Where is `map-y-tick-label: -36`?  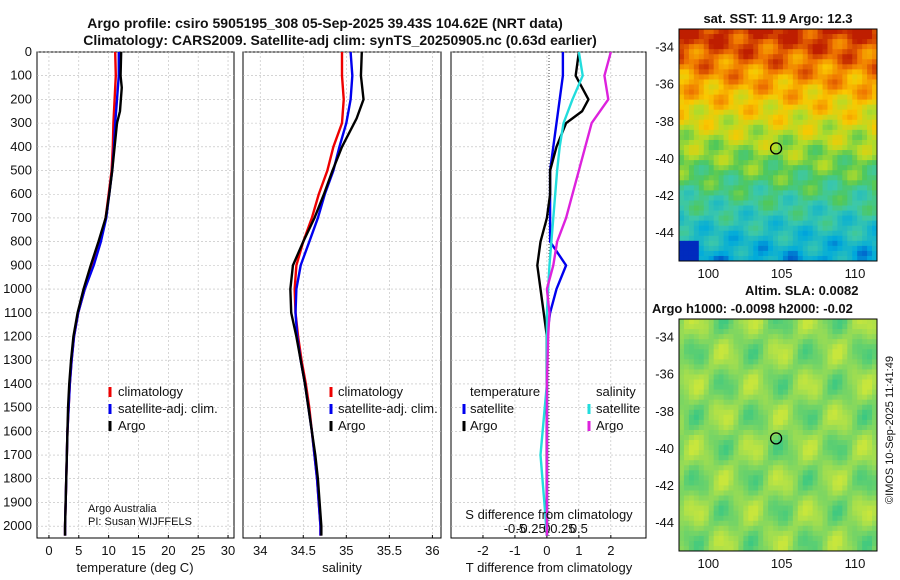
map-y-tick-label: -36 is located at coordinates (664, 84).